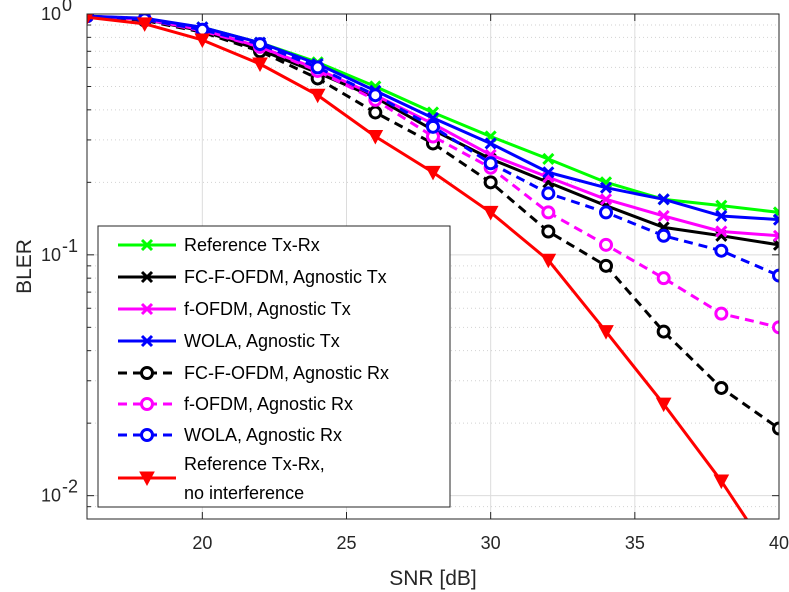  What do you see at coordinates (244, 493) in the screenshot?
I see `legend-label: no interference` at bounding box center [244, 493].